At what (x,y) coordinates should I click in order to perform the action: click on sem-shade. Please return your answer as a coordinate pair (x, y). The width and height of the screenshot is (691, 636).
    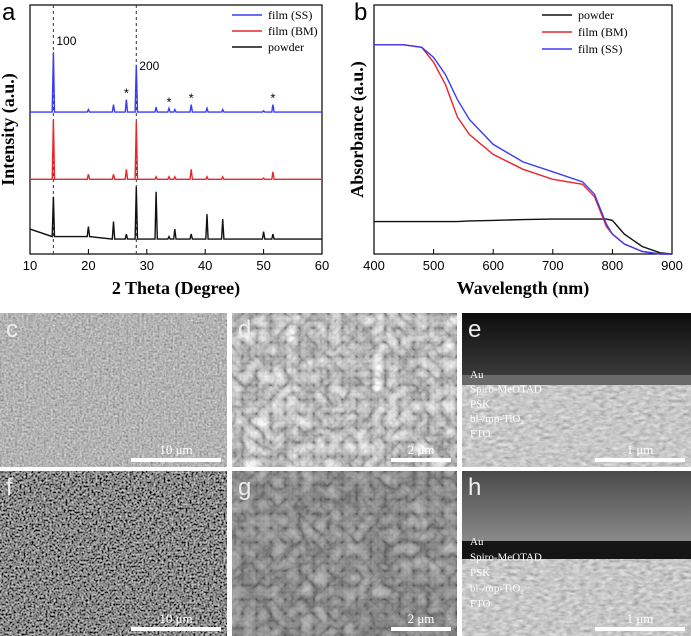
    Looking at the image, I should click on (344, 553).